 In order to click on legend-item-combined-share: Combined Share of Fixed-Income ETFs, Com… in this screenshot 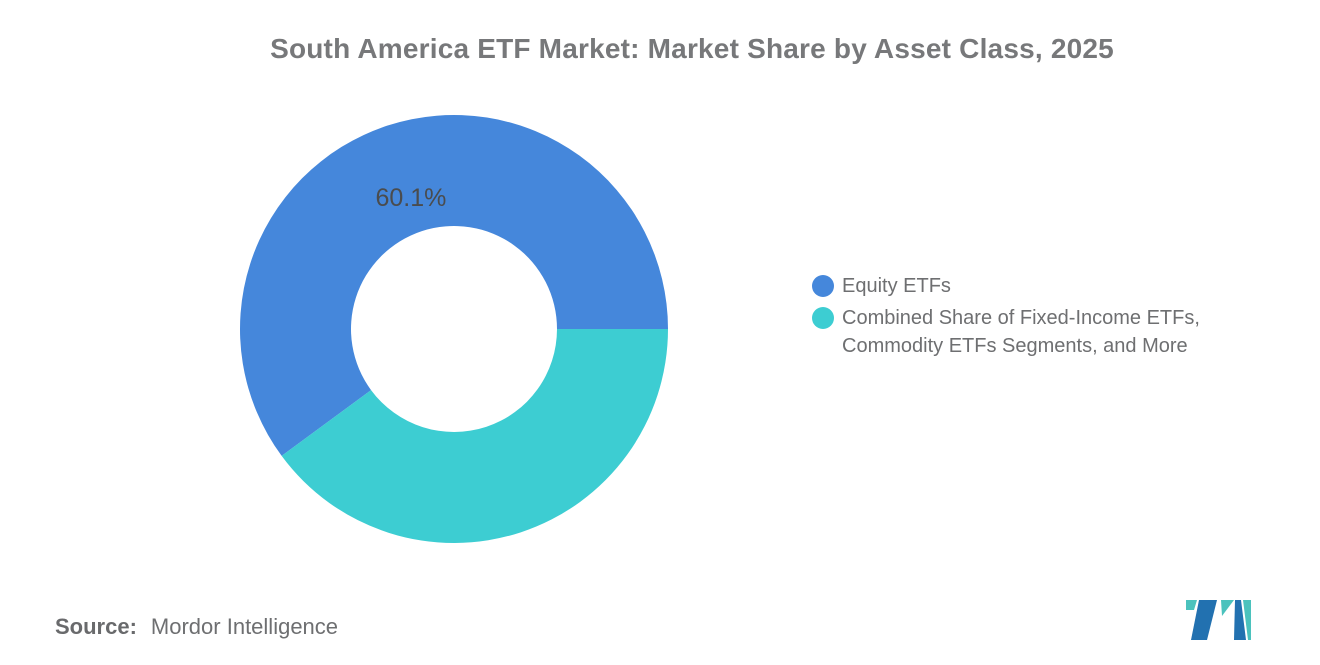, I will do `click(1006, 332)`.